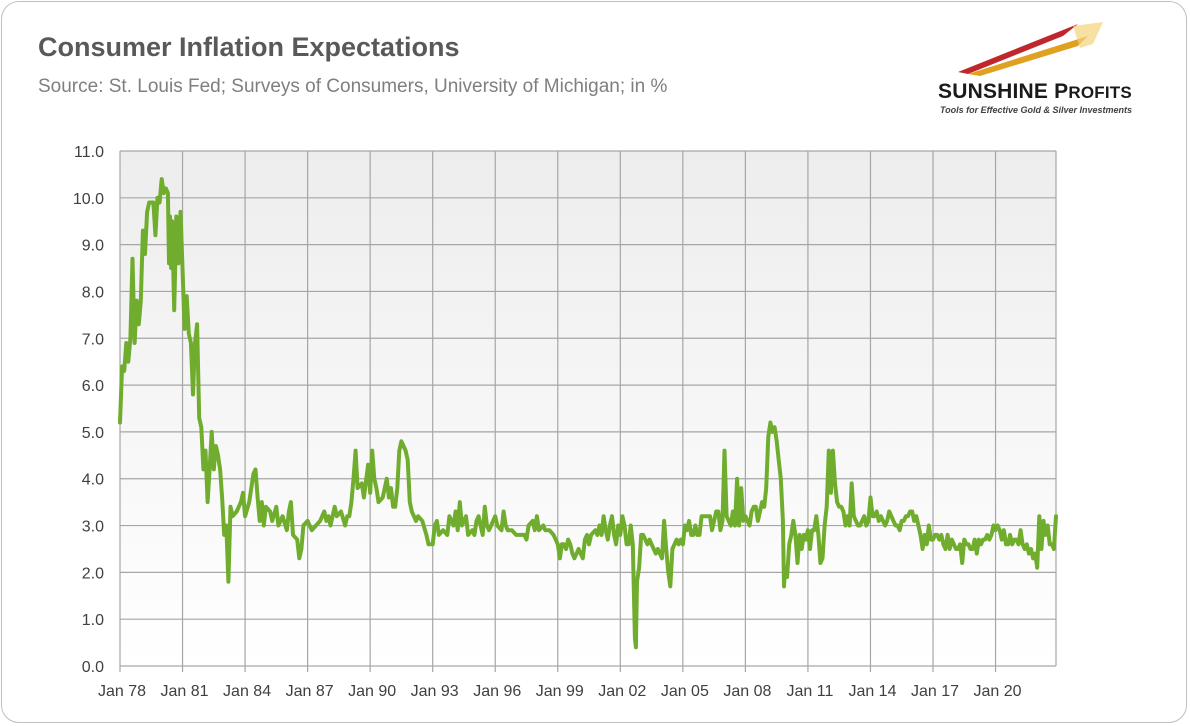 The height and width of the screenshot is (726, 1190). What do you see at coordinates (310, 691) in the screenshot?
I see `x-tick-label: Jan 87` at bounding box center [310, 691].